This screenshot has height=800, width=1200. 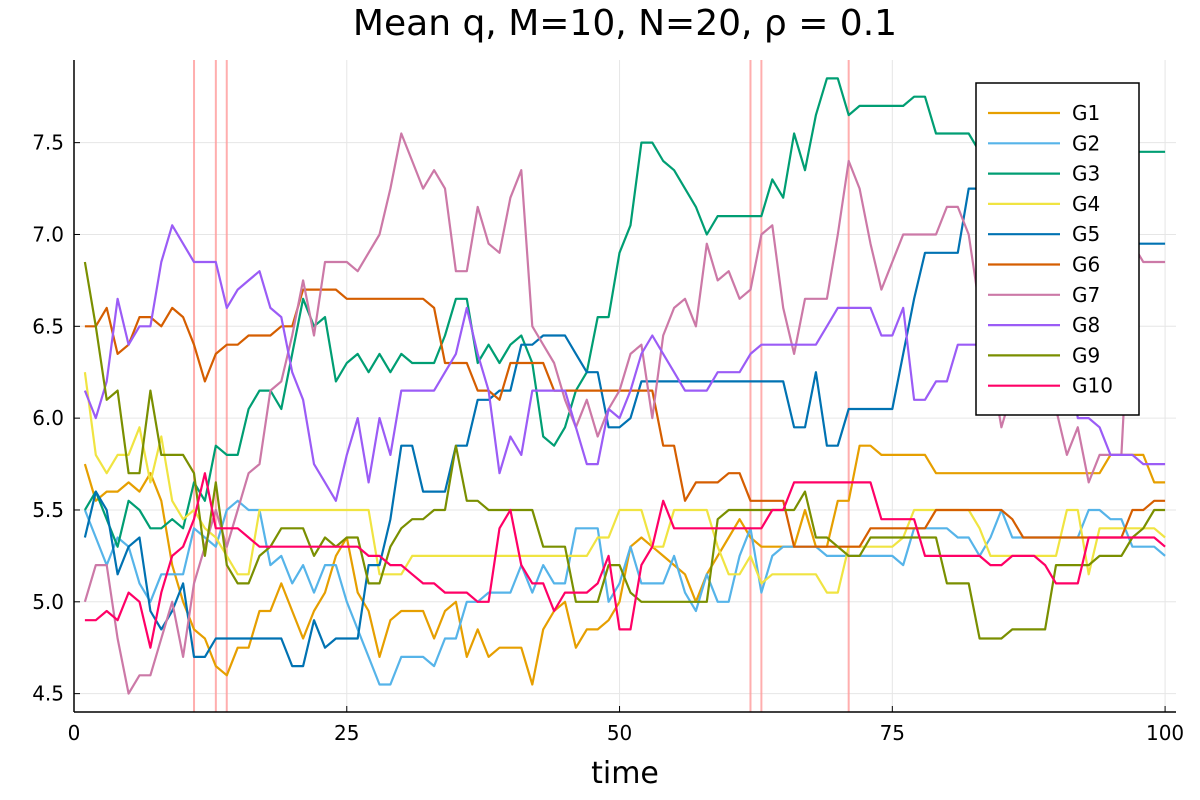 I want to click on legend-label-g1: G1, so click(x=1086, y=113).